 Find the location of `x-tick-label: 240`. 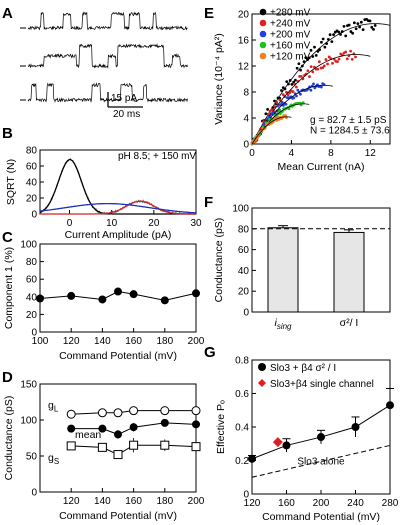

x-tick-label: 240 is located at coordinates (355, 503).